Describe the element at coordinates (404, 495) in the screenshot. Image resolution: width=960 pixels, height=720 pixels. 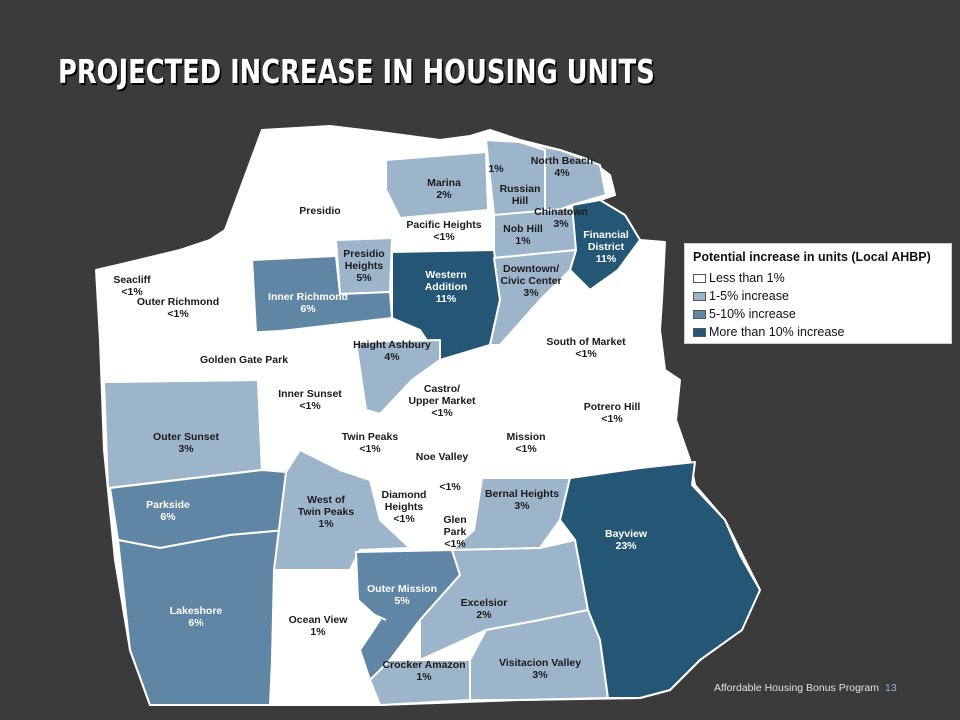
I see `neighborhood-label: Diamond` at that location.